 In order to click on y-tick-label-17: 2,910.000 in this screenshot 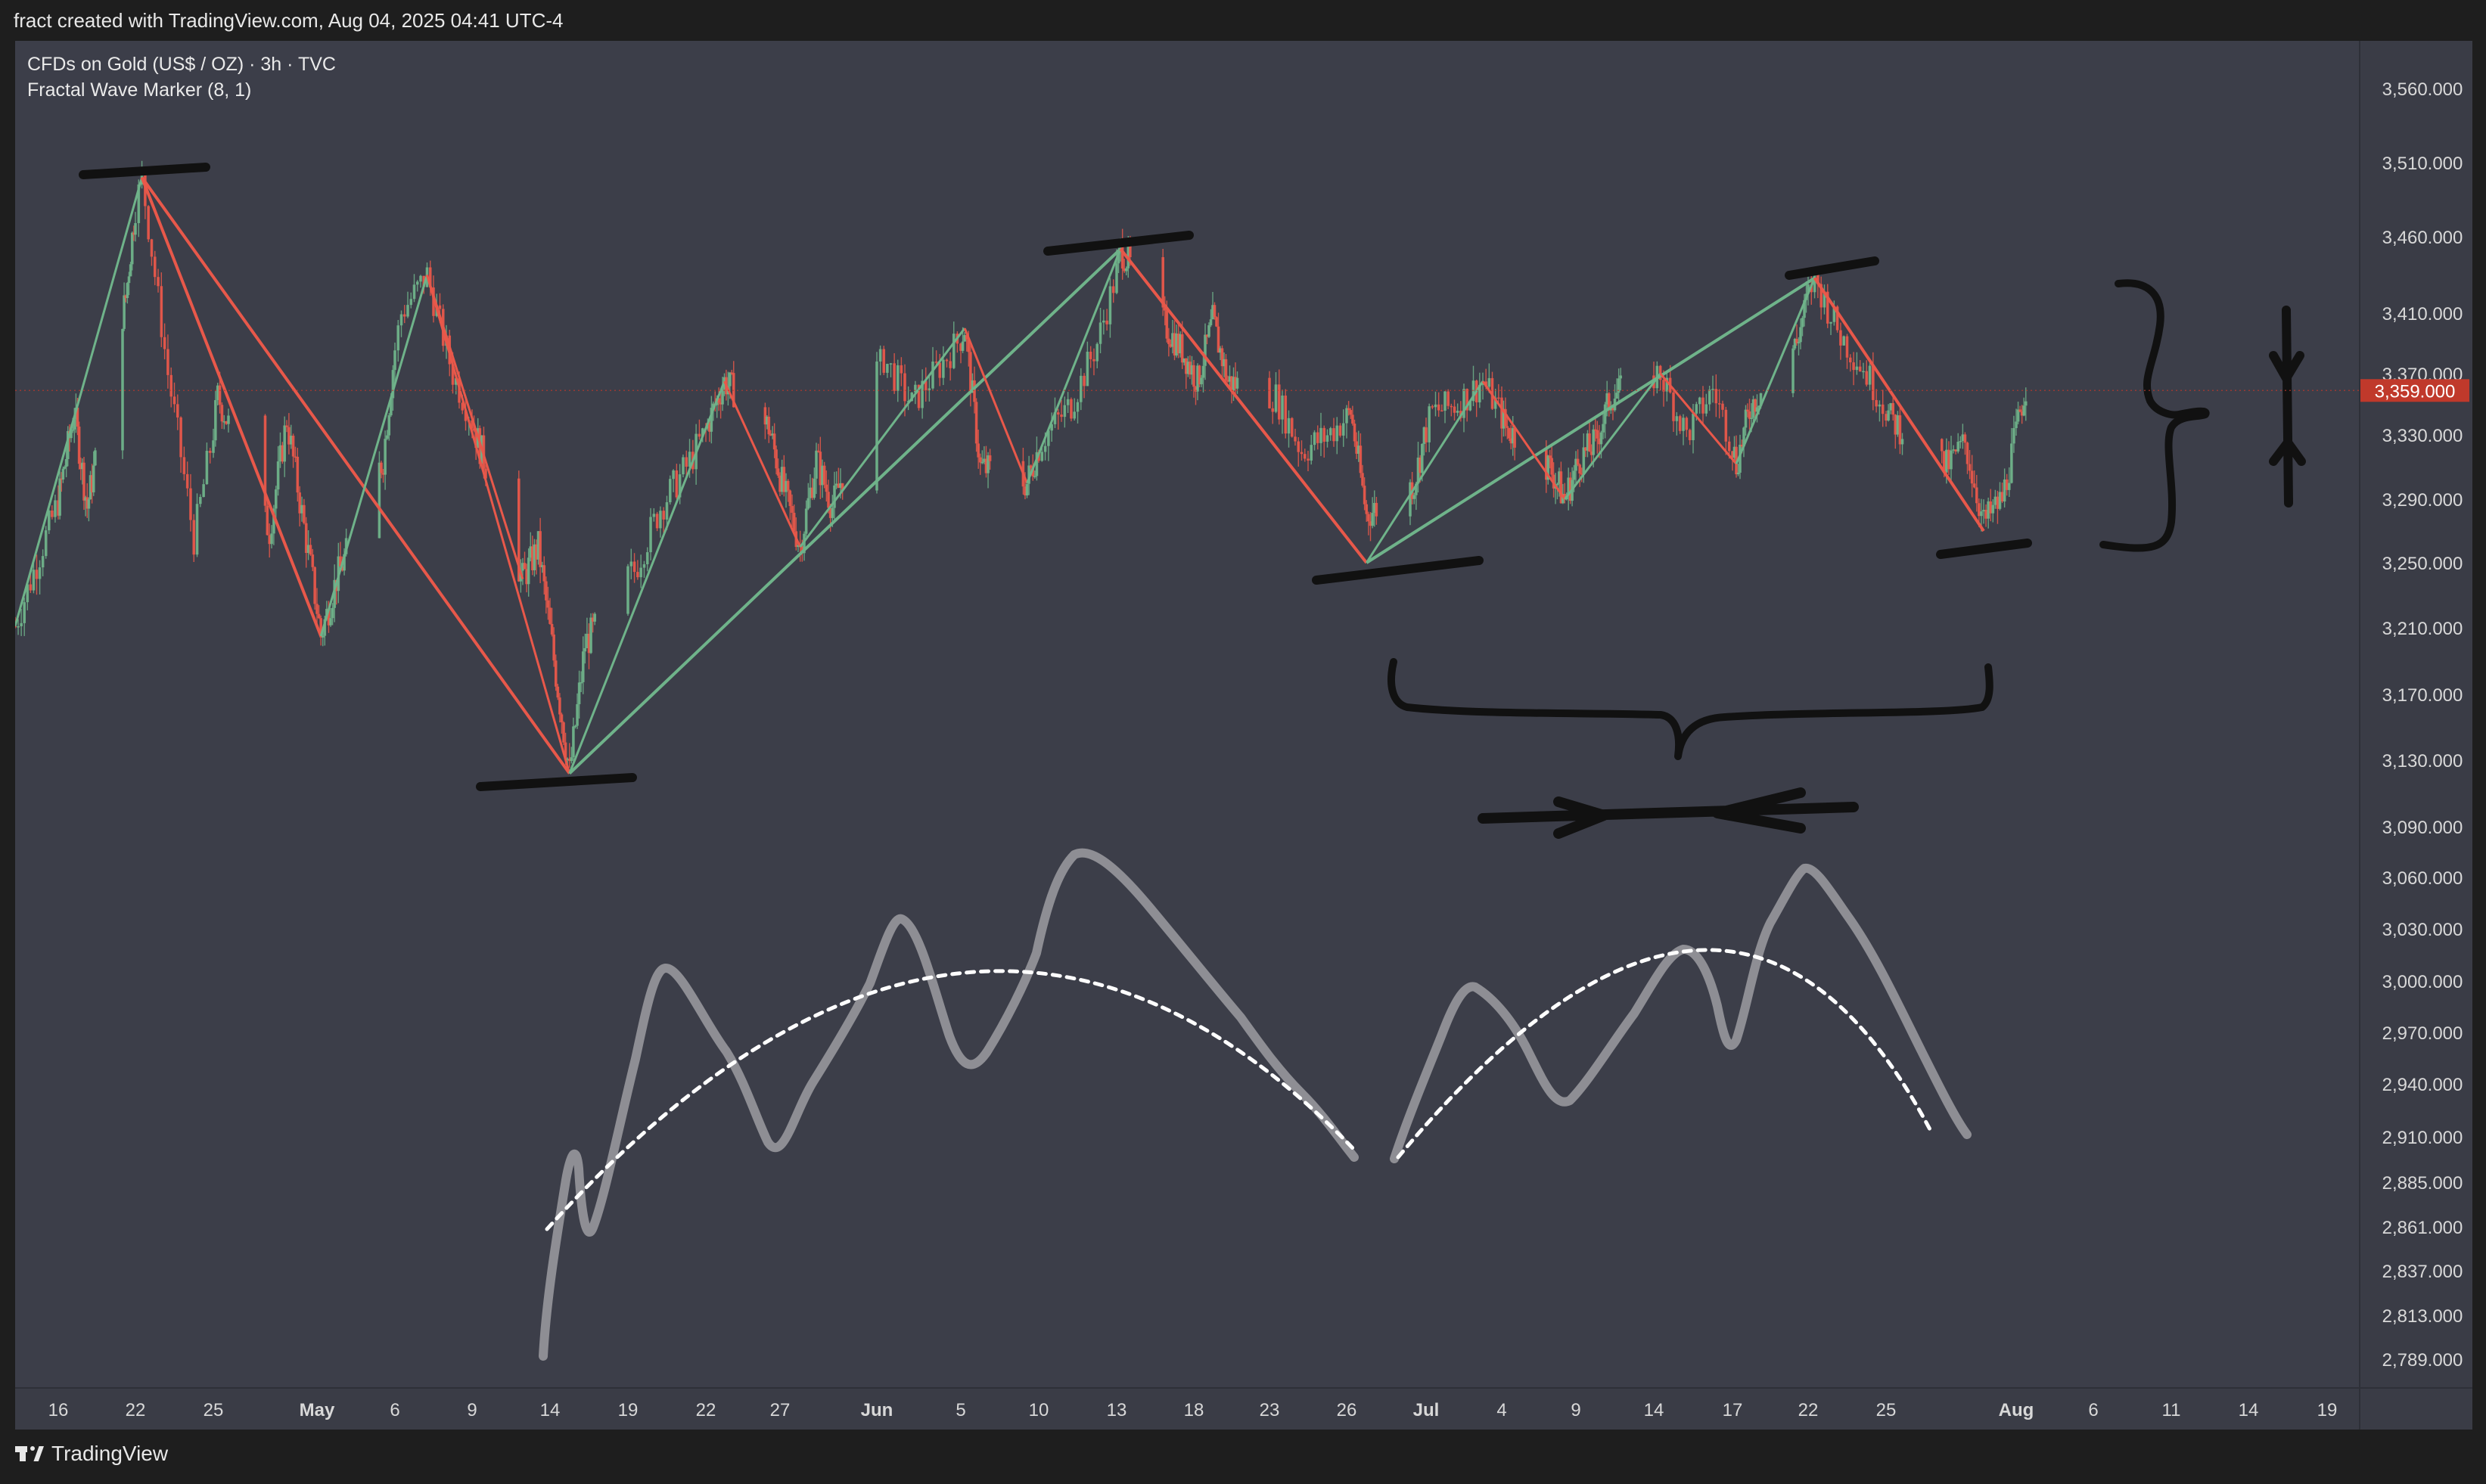, I will do `click(2422, 1138)`.